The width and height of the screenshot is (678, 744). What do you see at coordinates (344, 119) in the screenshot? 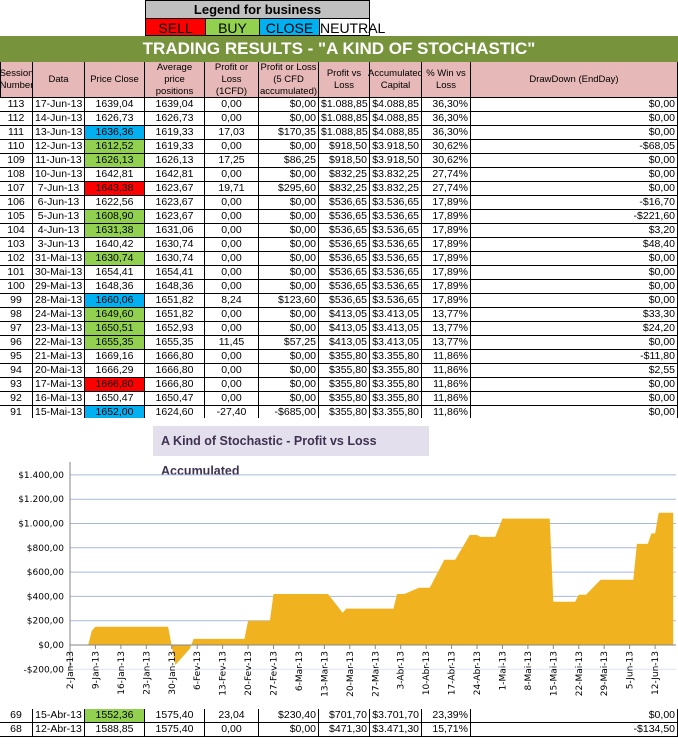
I see `cell-profit-vs-loss: $1.088,85` at bounding box center [344, 119].